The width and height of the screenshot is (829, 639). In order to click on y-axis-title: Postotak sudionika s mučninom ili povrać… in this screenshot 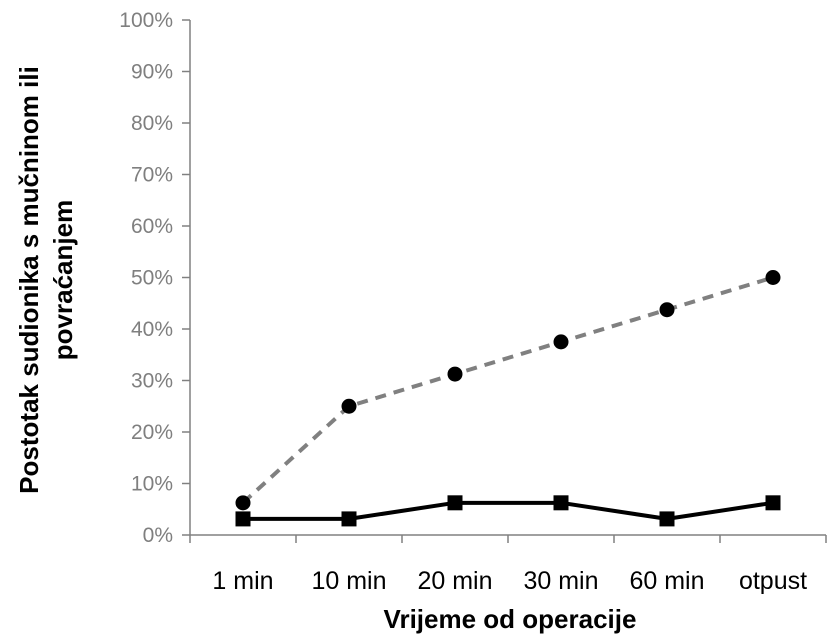, I will do `click(46, 280)`.